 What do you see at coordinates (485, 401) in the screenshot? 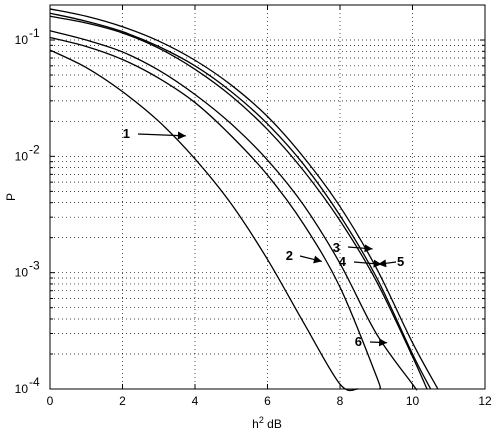
I see `x-tick-label: 12` at bounding box center [485, 401].